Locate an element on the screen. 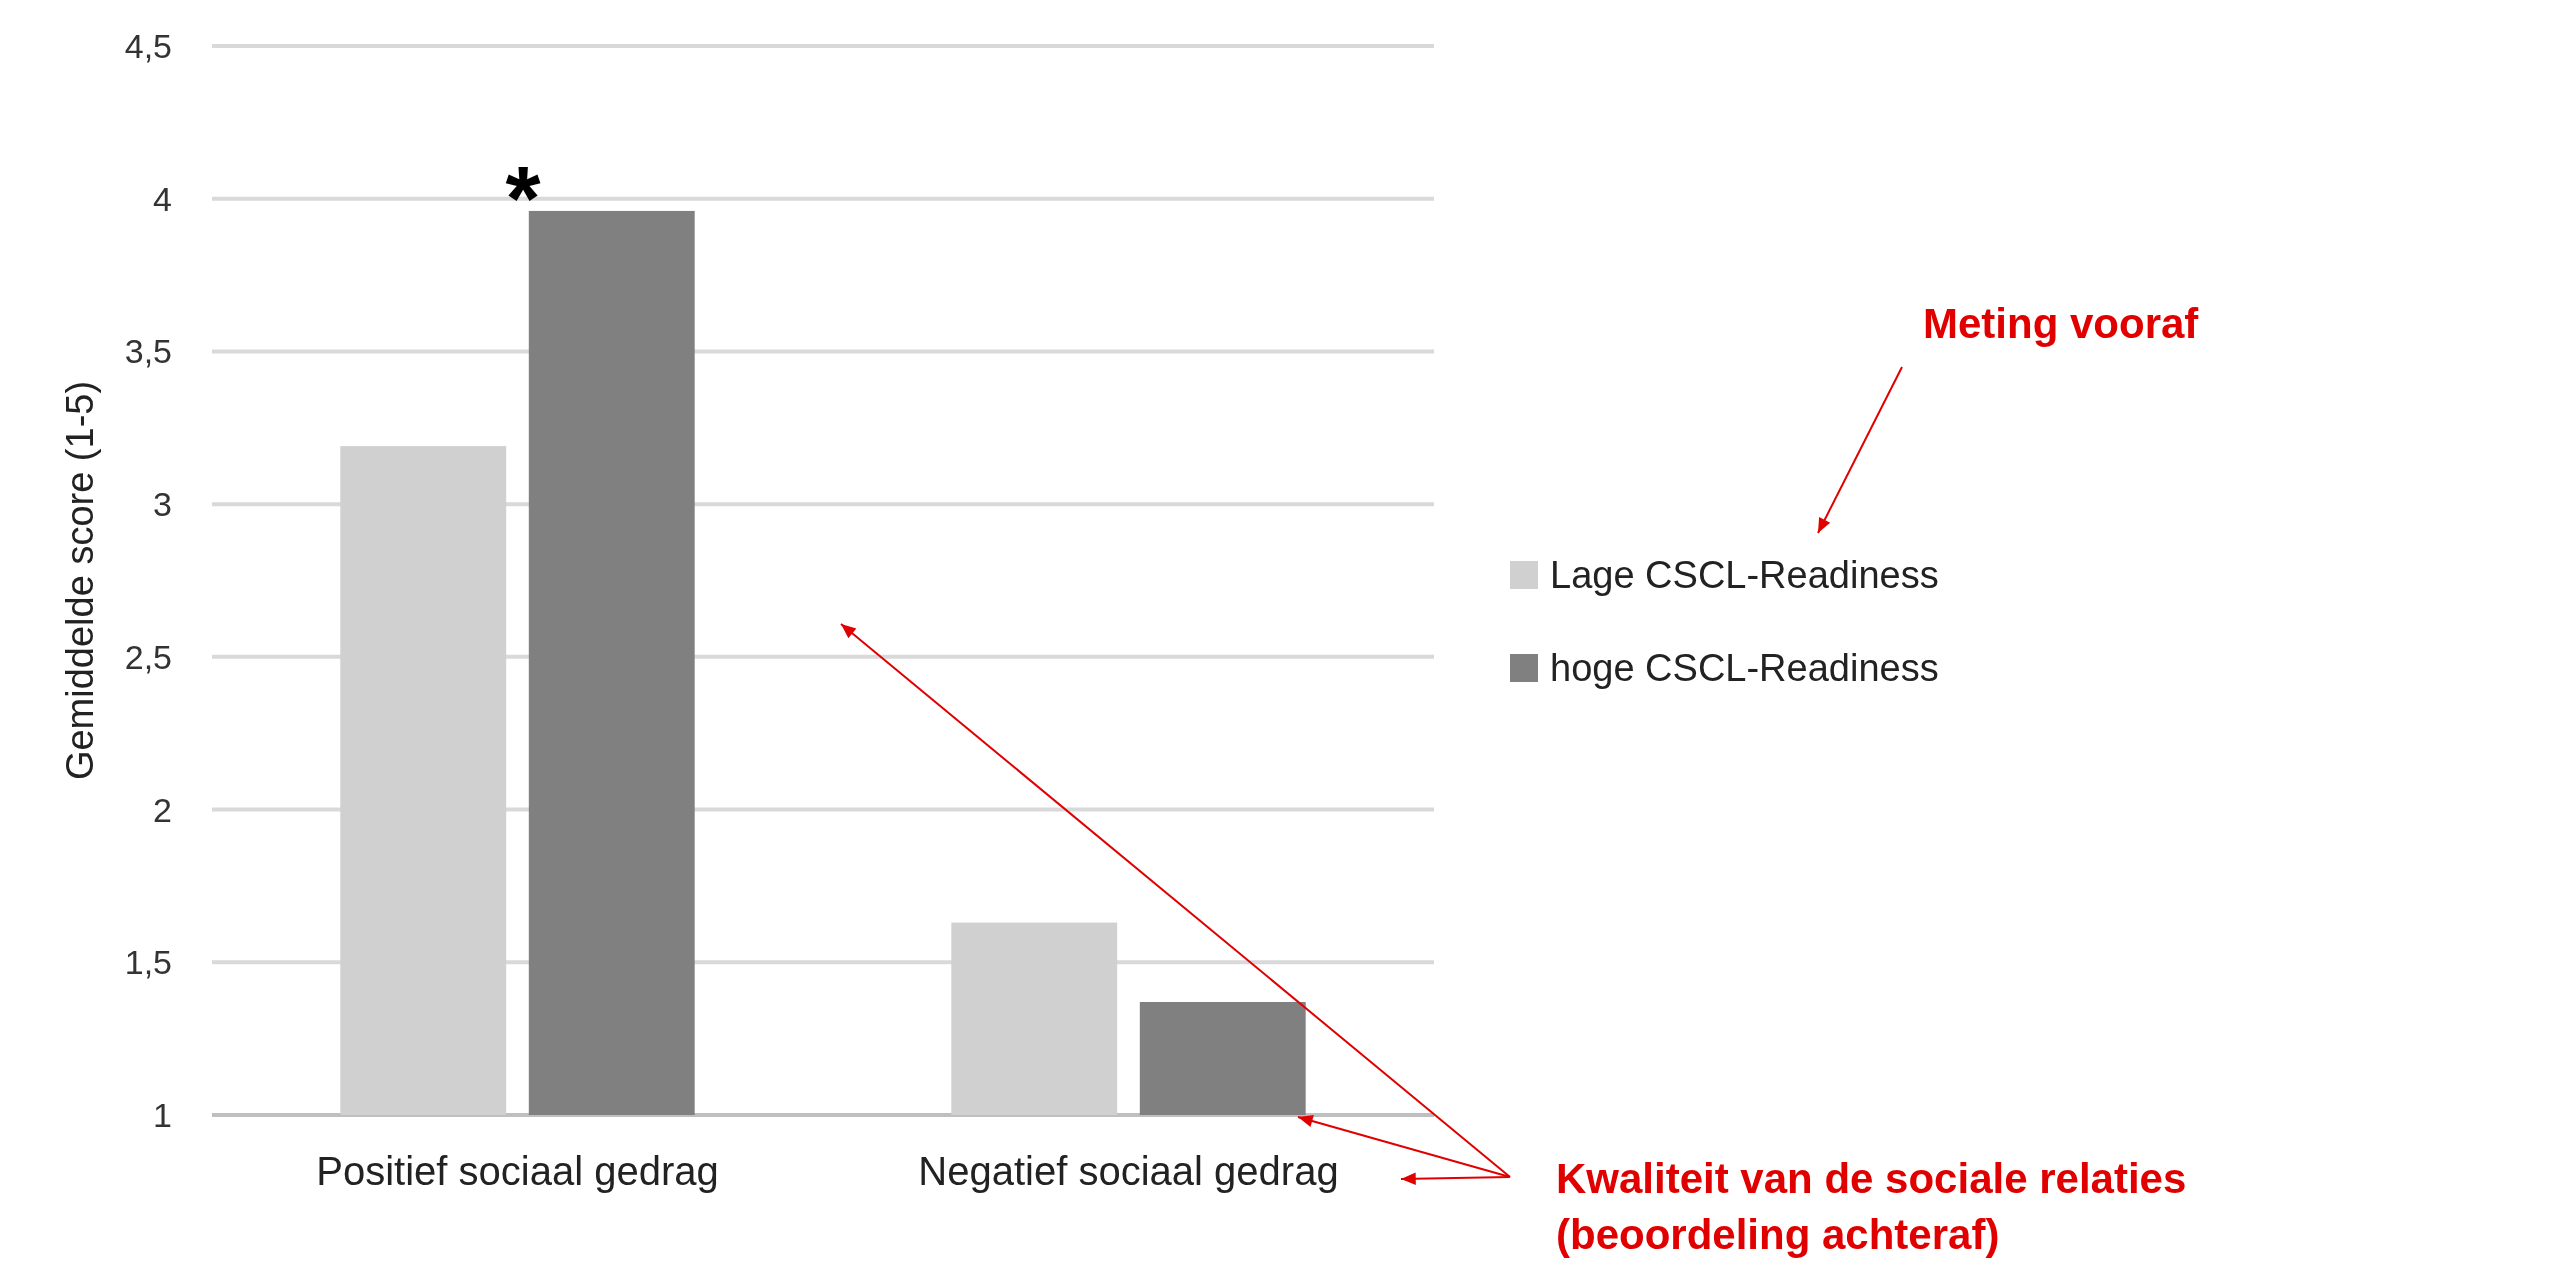  y-tick-label: 1,5 is located at coordinates (148, 962).